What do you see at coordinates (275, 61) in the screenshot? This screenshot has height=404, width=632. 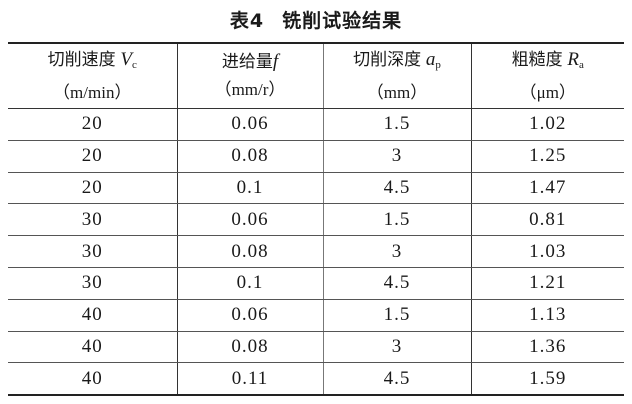 I see `header-symbol: f` at bounding box center [275, 61].